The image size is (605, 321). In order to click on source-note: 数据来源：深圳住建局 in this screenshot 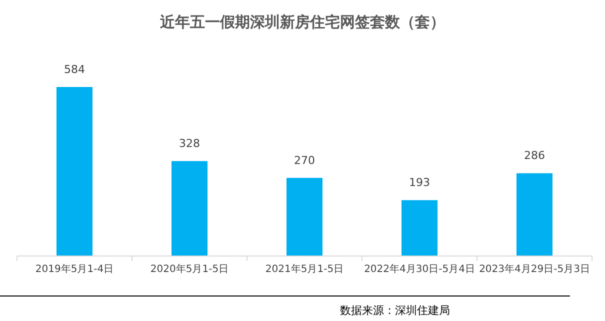, I will do `click(395, 310)`.